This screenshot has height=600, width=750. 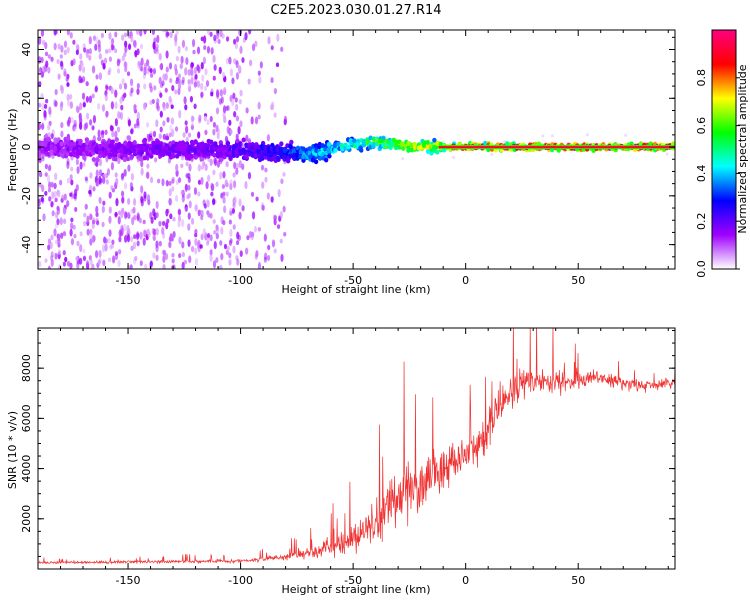 I want to click on colorbar-ticks: 0.0 0.2 0.4 0.6 0.8, so click(x=717, y=173).